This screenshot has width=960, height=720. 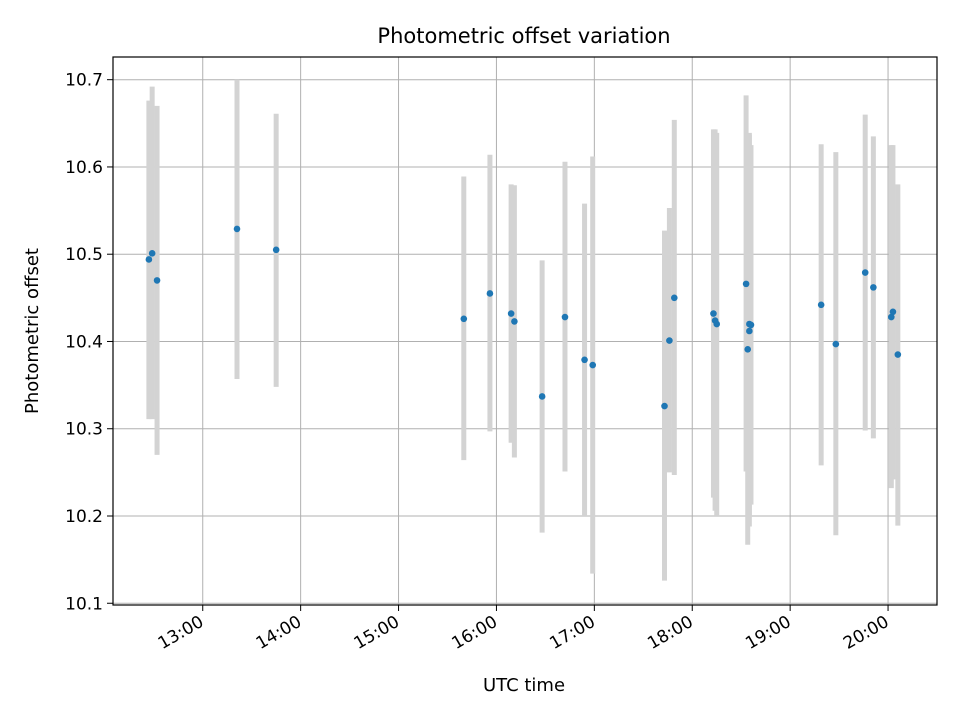 I want to click on x-axis-label: UTC time, so click(x=524, y=685).